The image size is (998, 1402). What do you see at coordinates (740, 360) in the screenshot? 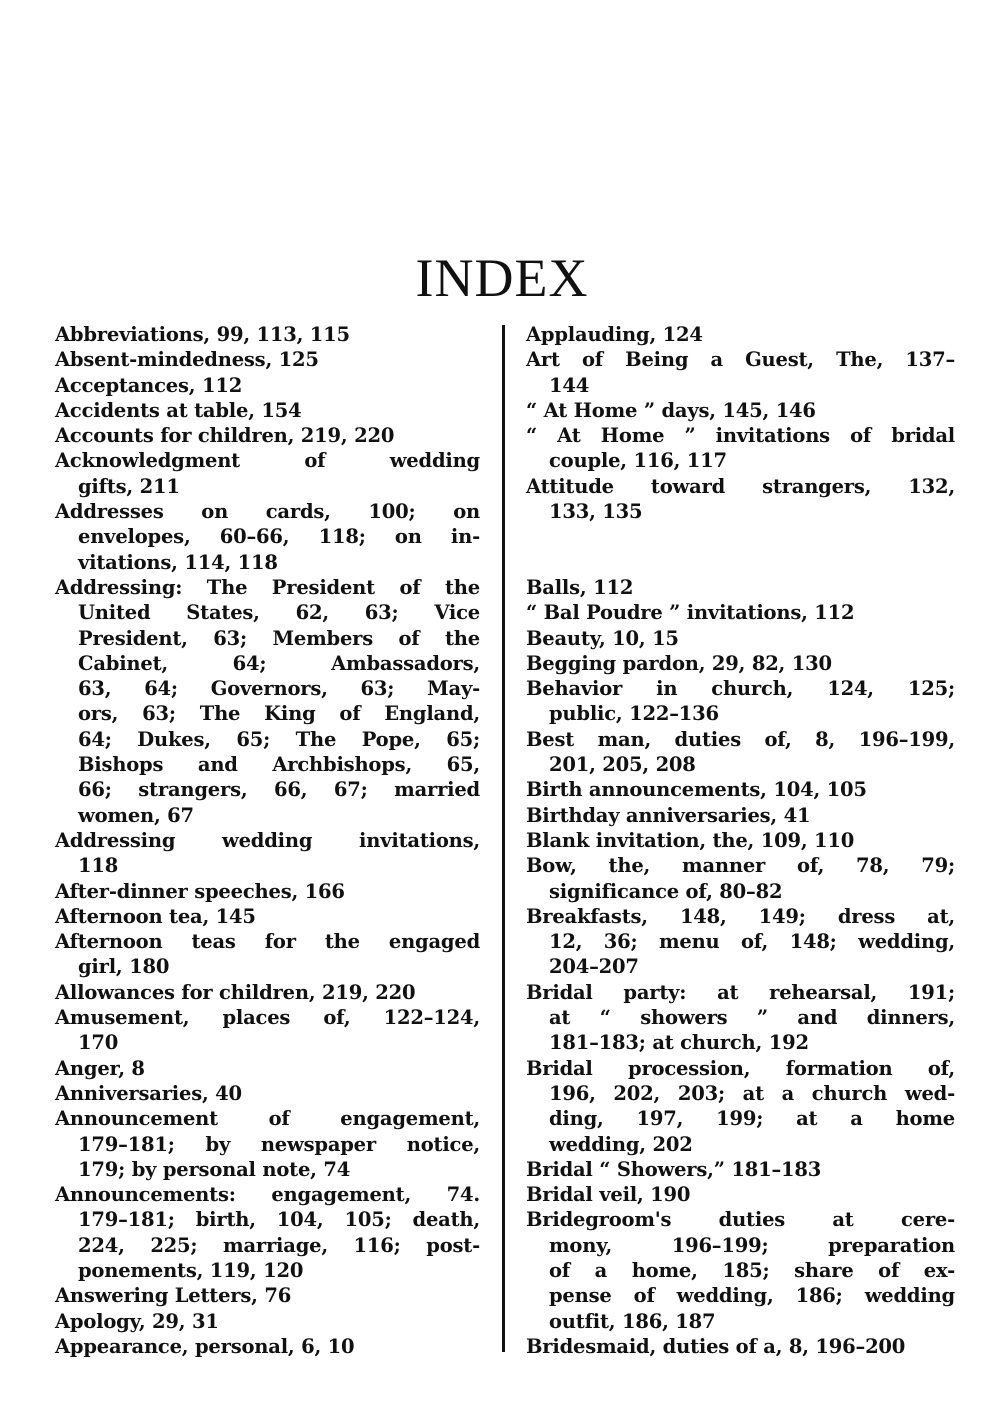
I see `index-entry-line: Art of Being a Guest, The, 137–` at bounding box center [740, 360].